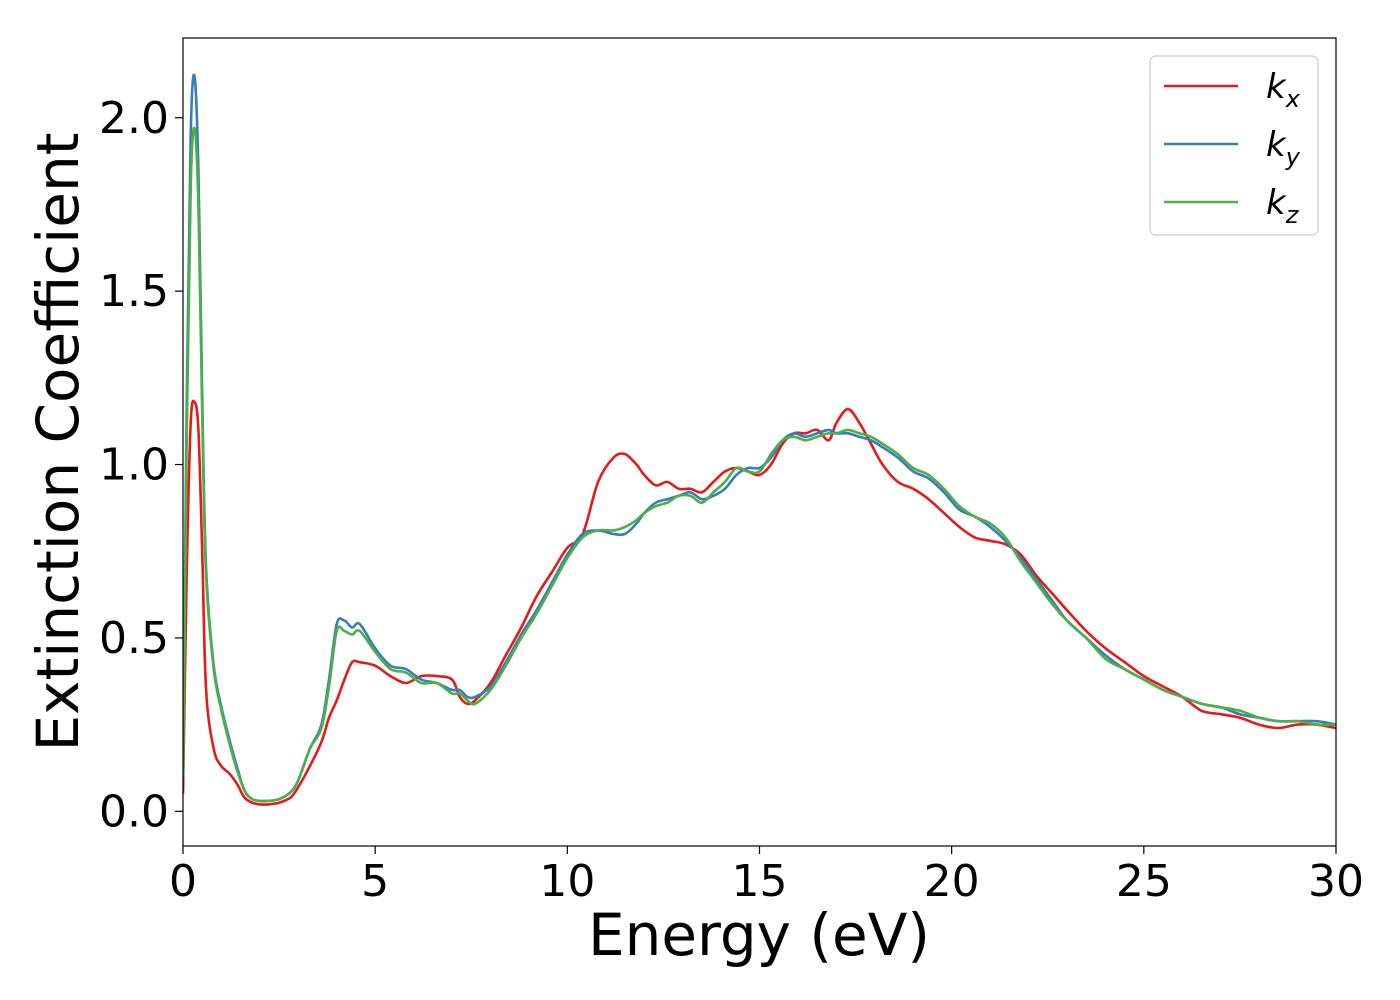 This screenshot has width=1400, height=1000. What do you see at coordinates (375, 881) in the screenshot?
I see `x-tick-label: 5` at bounding box center [375, 881].